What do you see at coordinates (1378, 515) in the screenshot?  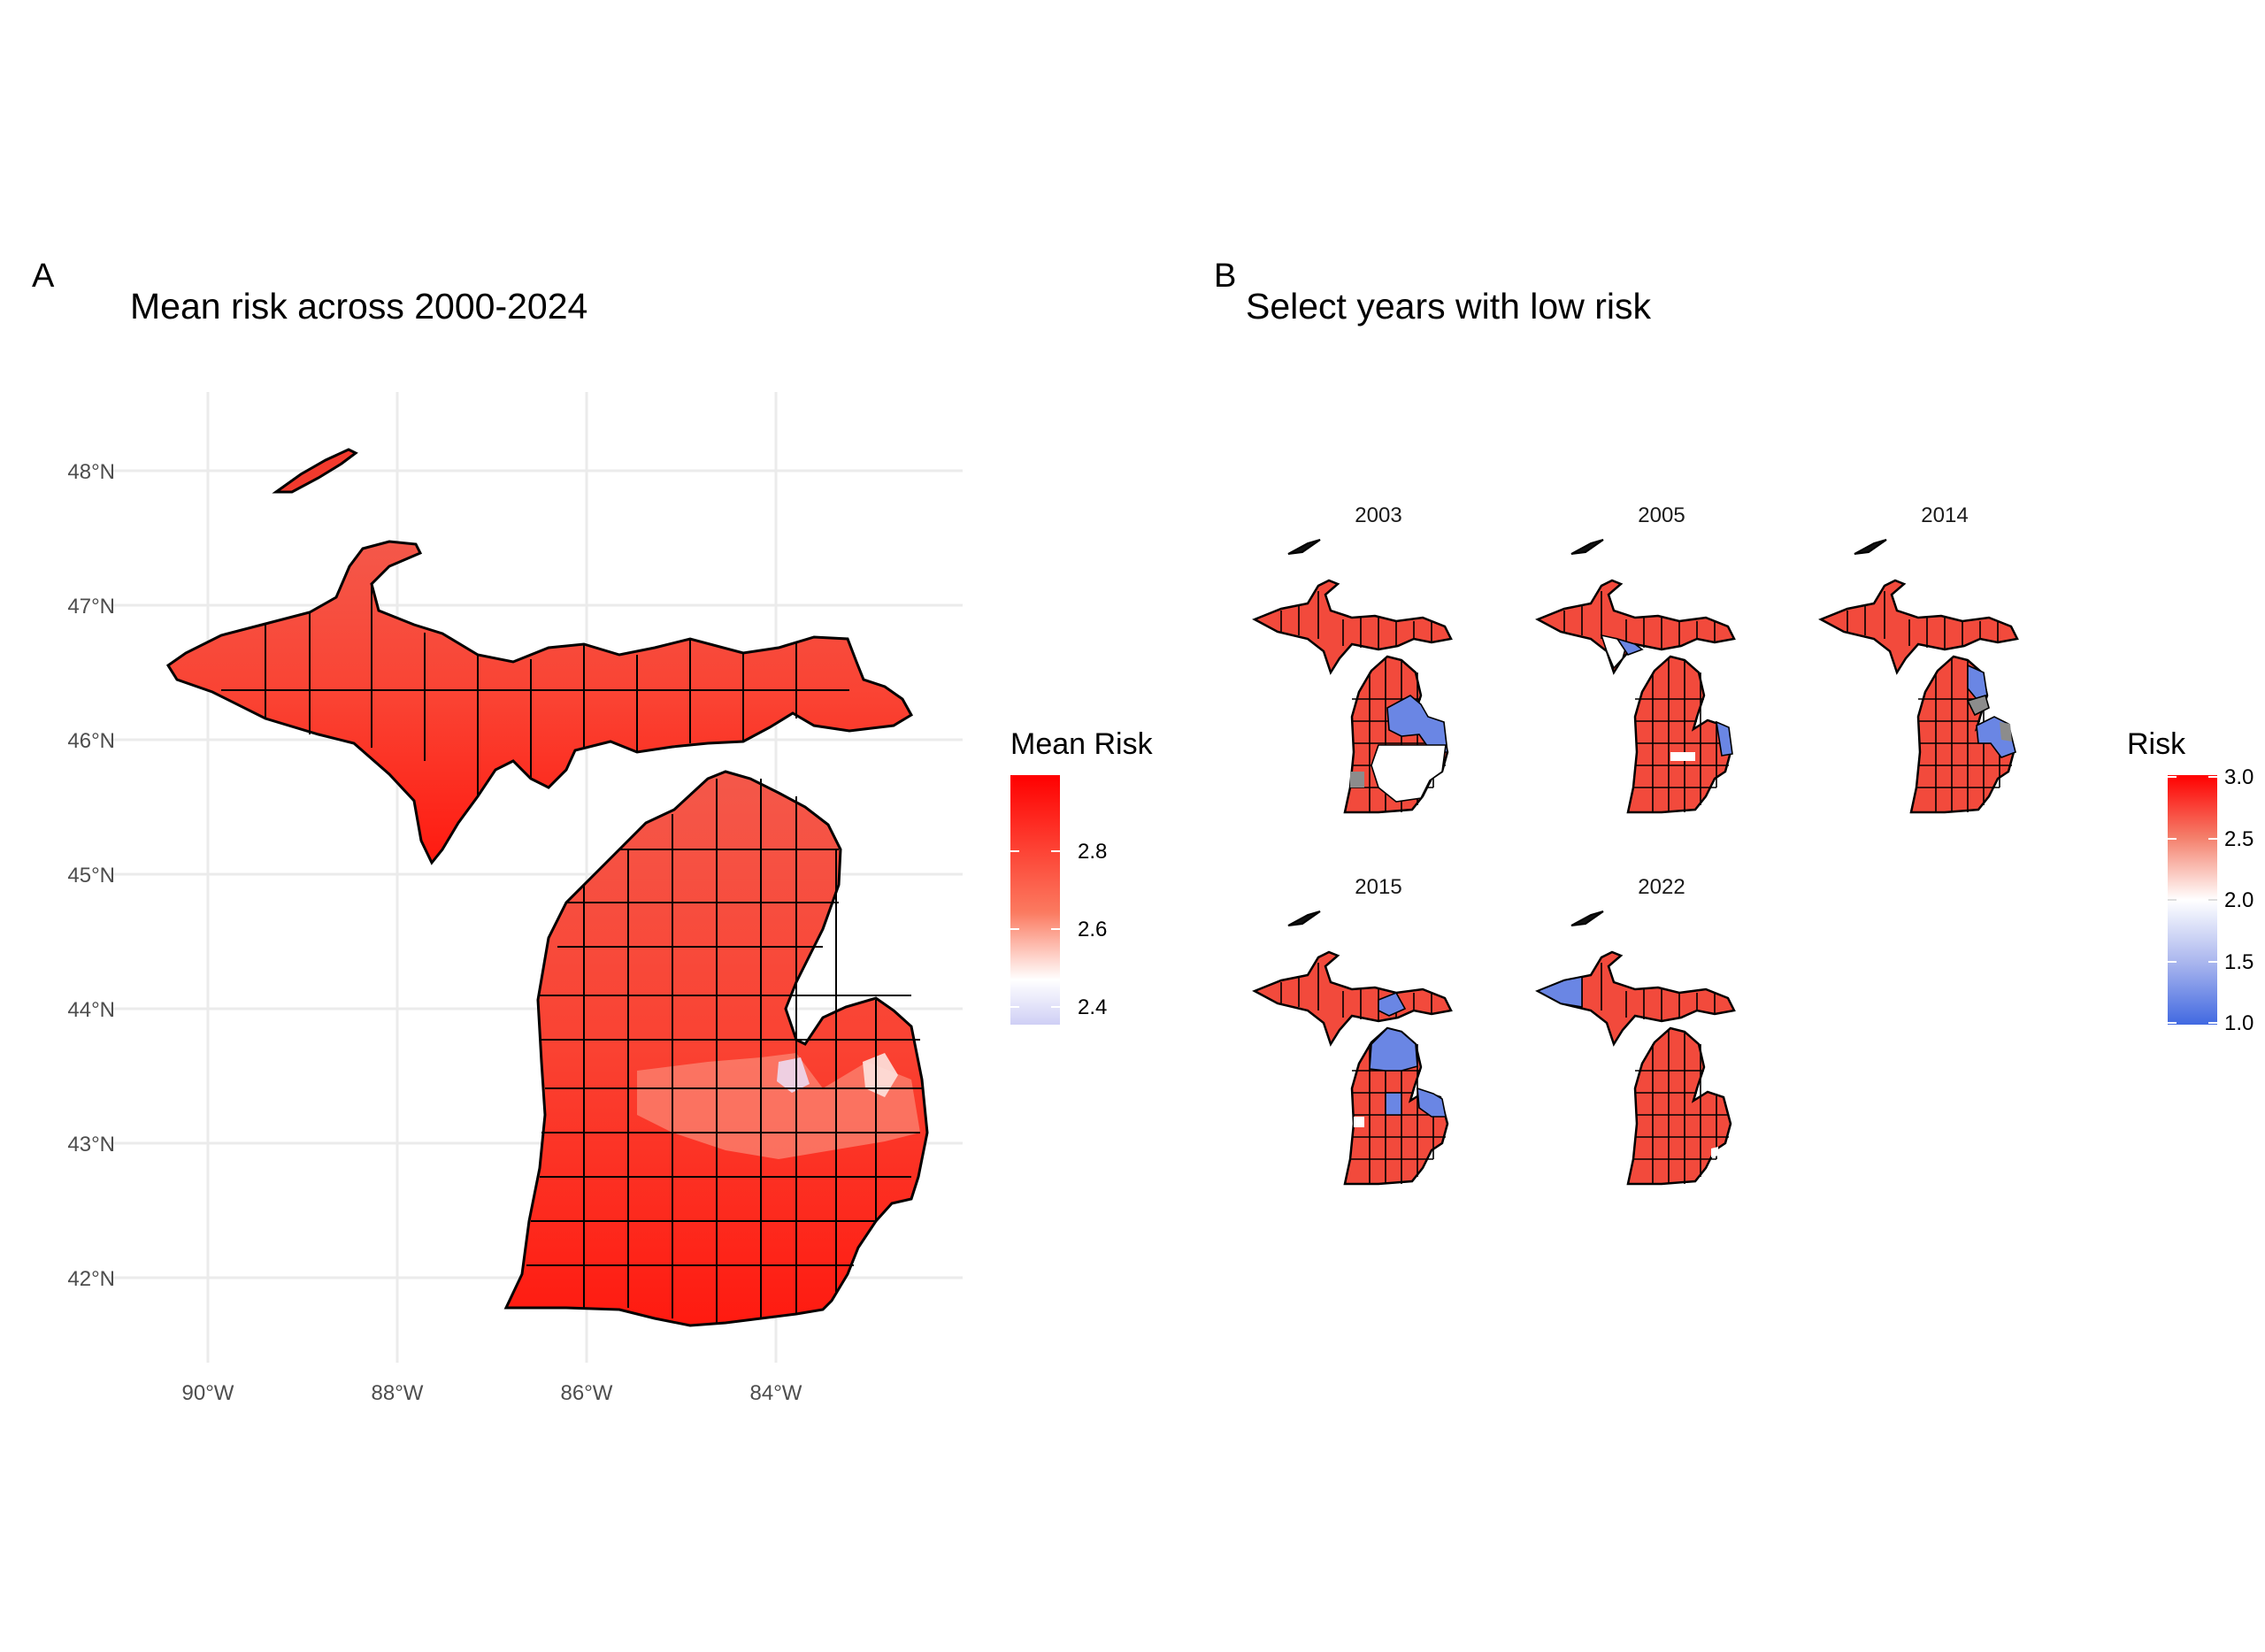 I see `facet-label: 2003` at bounding box center [1378, 515].